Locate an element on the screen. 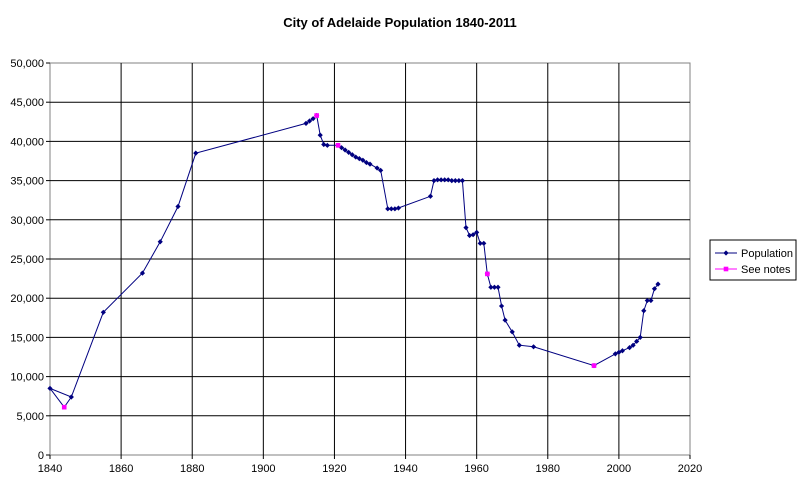 Image resolution: width=800 pixels, height=491 pixels. x-tick-label: 1860 is located at coordinates (121, 469).